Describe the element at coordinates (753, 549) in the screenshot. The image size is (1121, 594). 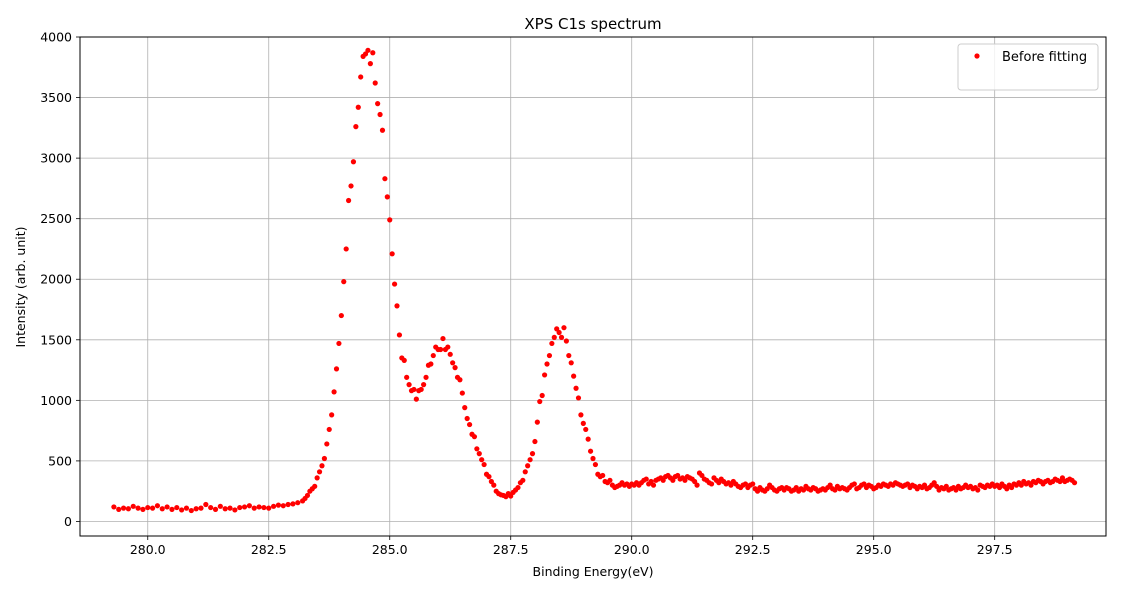
I see `x-tick-label: 292.5` at that location.